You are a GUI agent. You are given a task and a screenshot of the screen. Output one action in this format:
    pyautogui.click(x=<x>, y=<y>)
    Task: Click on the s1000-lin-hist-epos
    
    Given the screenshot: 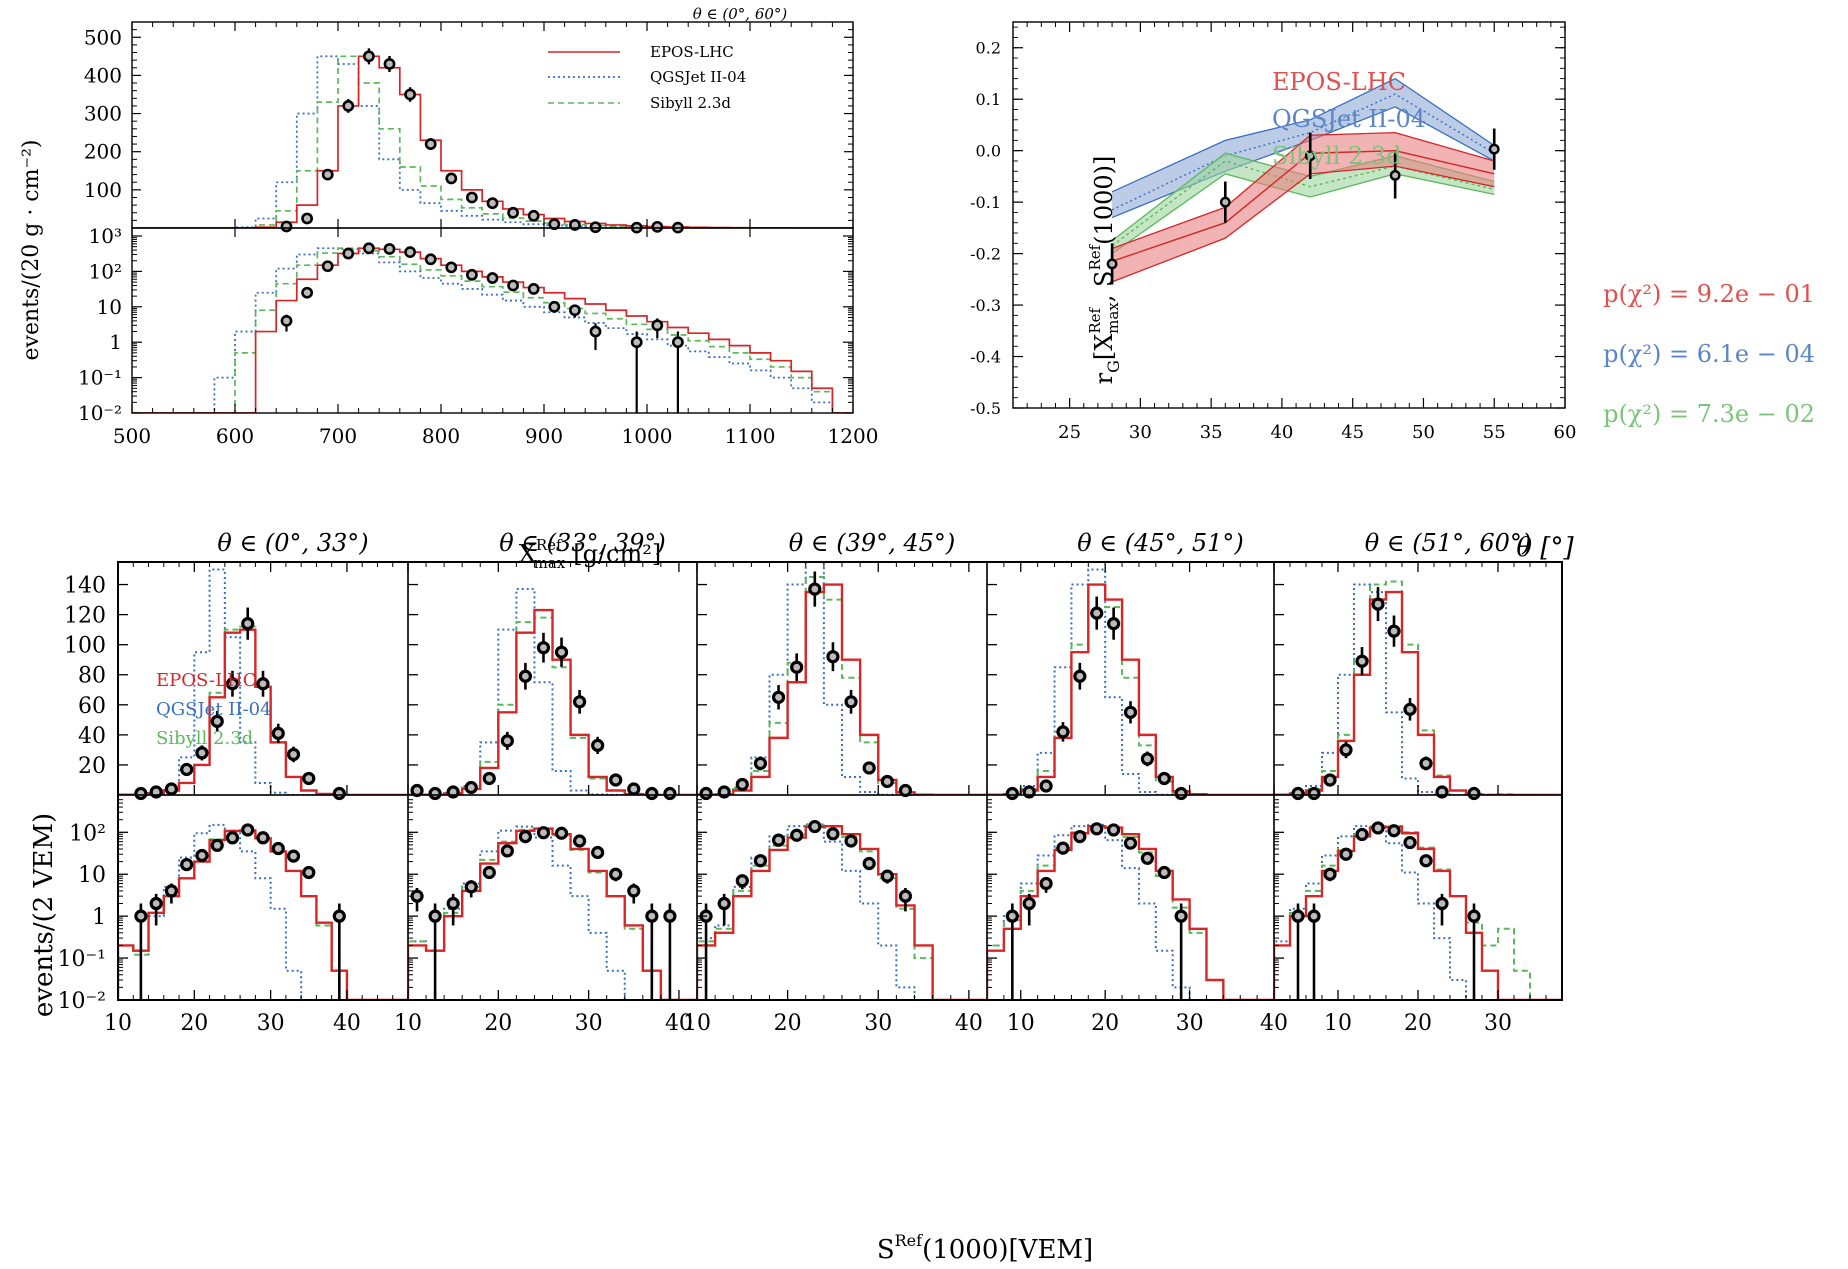 What is the action you would take?
    pyautogui.click(x=552, y=701)
    